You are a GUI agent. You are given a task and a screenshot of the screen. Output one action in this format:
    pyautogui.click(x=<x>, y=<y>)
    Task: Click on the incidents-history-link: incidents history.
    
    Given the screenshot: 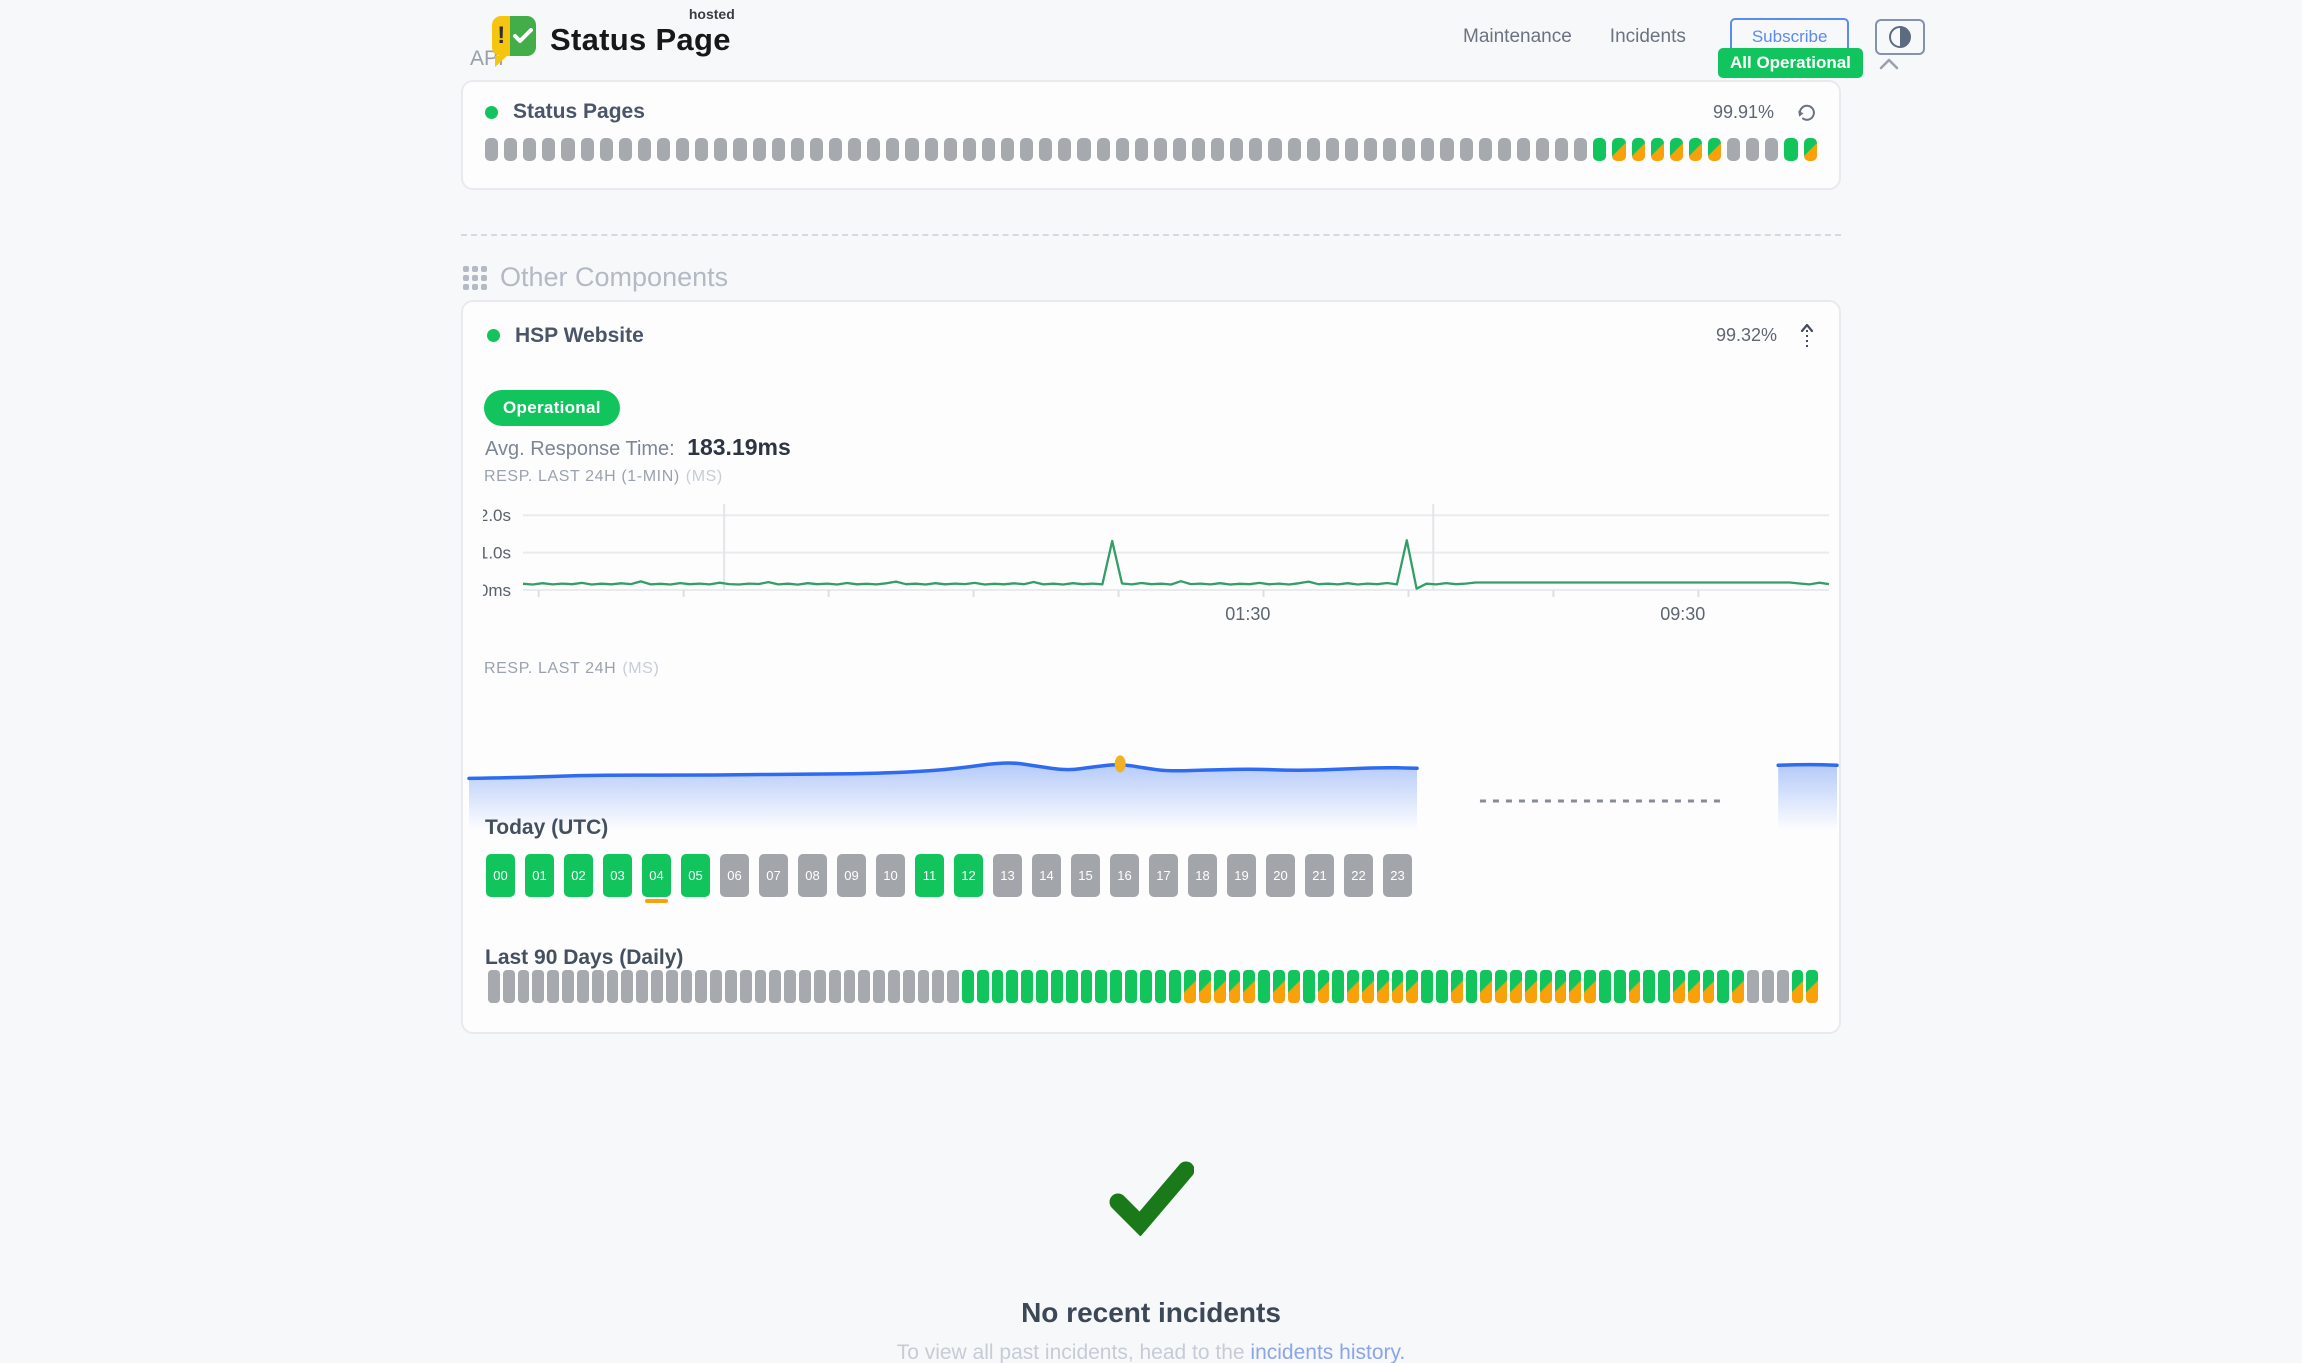 What is the action you would take?
    pyautogui.click(x=1328, y=1352)
    